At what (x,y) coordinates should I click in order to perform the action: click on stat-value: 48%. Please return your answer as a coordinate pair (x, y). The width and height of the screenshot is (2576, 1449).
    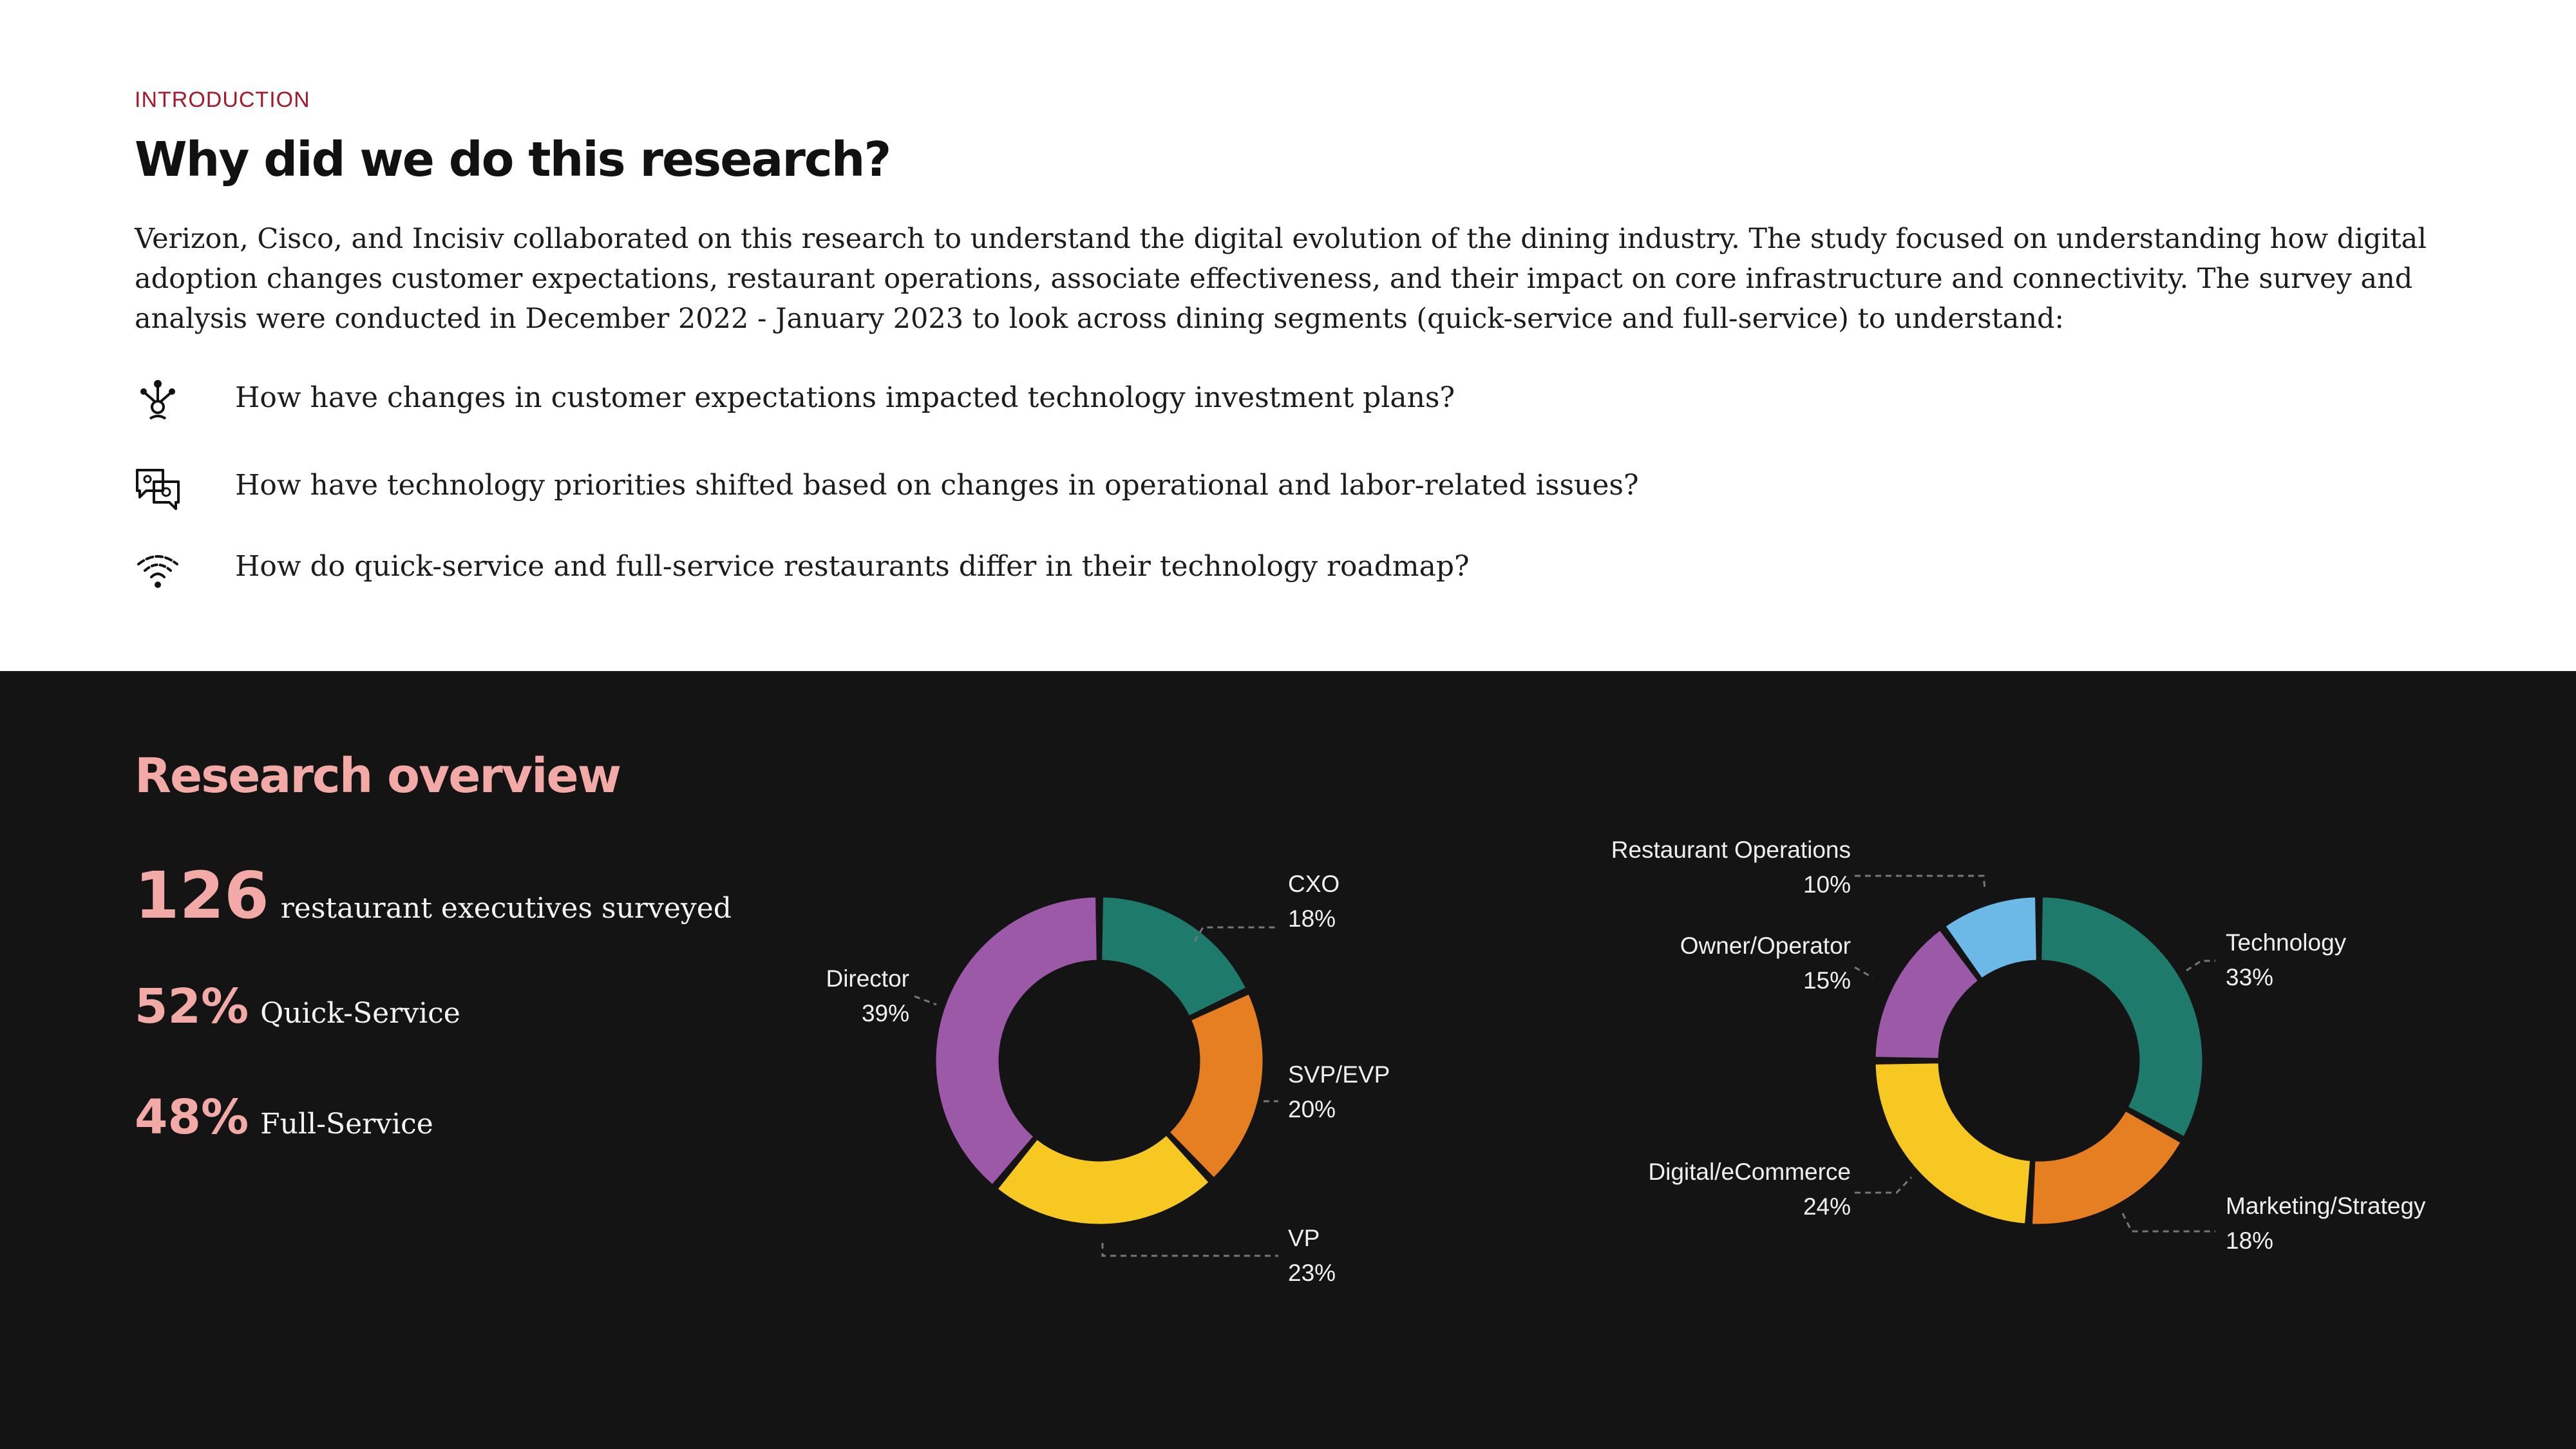
    Looking at the image, I should click on (192, 1117).